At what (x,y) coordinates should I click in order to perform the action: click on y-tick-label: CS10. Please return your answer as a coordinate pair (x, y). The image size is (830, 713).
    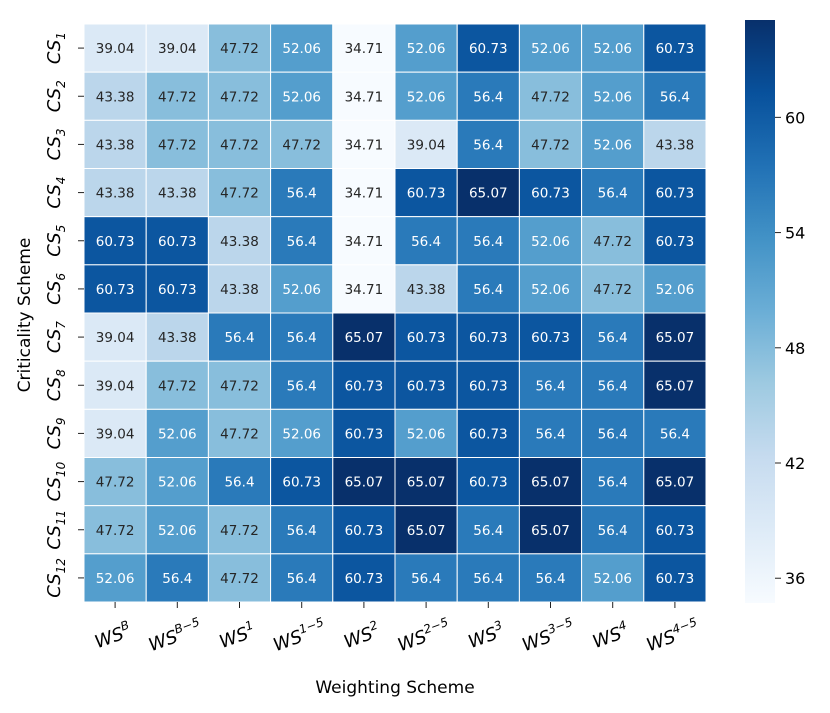
    Looking at the image, I should click on (56, 481).